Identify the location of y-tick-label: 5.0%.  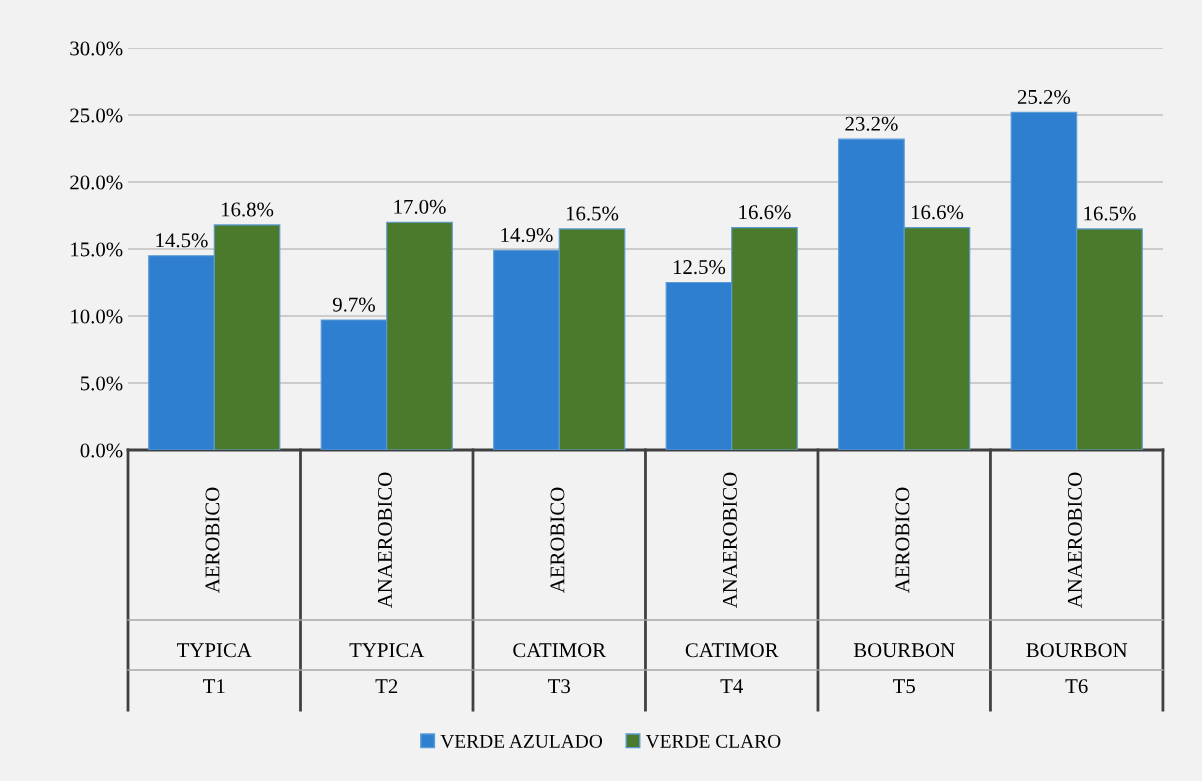
(101, 383).